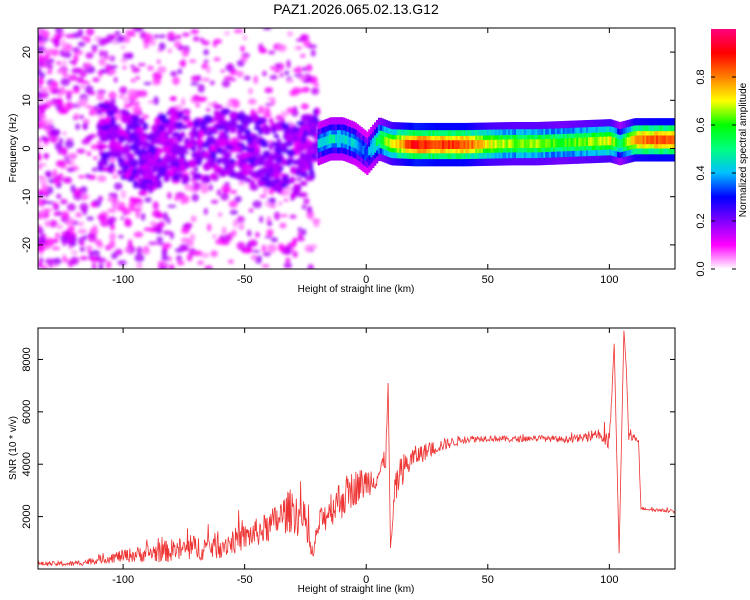 Image resolution: width=750 pixels, height=600 pixels. What do you see at coordinates (488, 280) in the screenshot?
I see `top-x-tick-label: 50` at bounding box center [488, 280].